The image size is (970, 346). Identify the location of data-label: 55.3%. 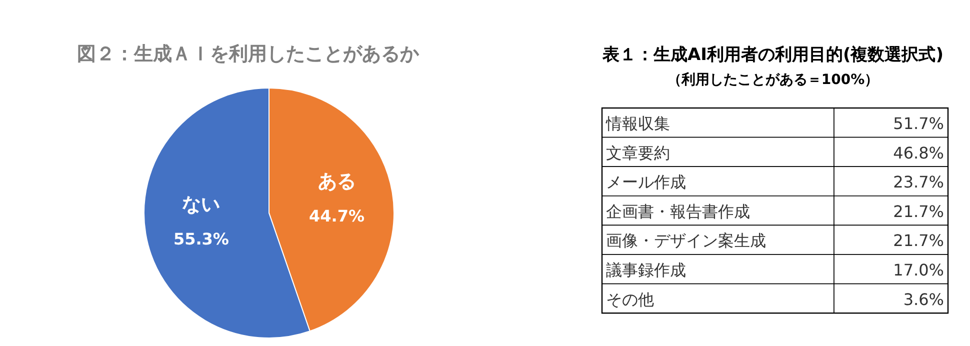
(201, 238).